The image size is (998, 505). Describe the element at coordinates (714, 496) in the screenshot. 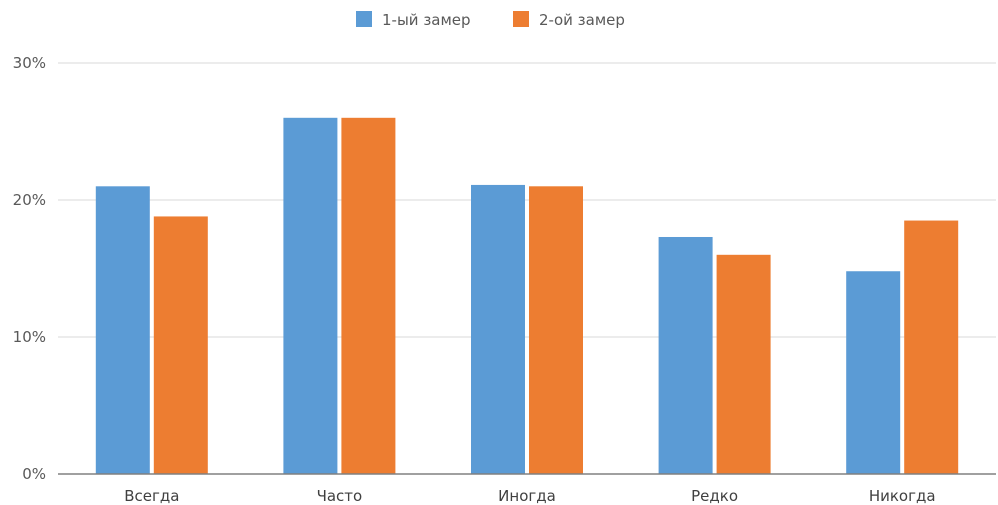

I see `x-tick-label: Редко` at that location.